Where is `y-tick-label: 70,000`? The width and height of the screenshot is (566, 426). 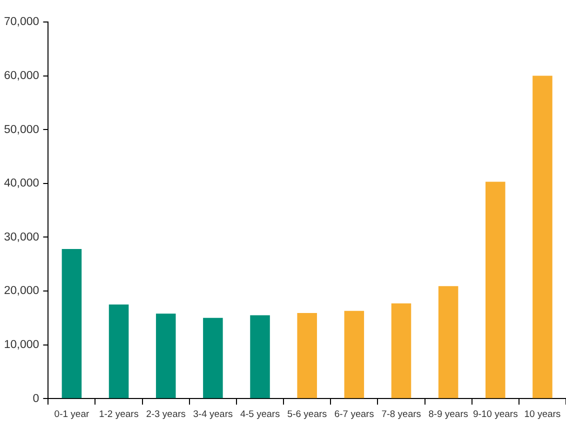 y-tick-label: 70,000 is located at coordinates (22, 22).